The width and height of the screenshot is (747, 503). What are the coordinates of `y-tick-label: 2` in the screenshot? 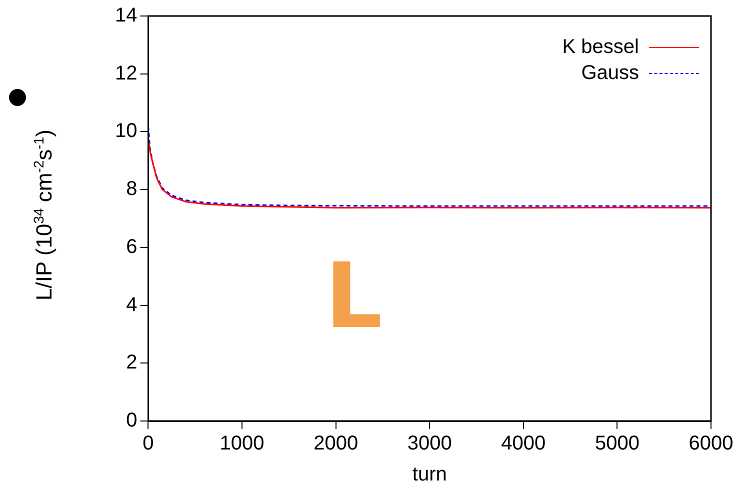 It's located at (132, 363).